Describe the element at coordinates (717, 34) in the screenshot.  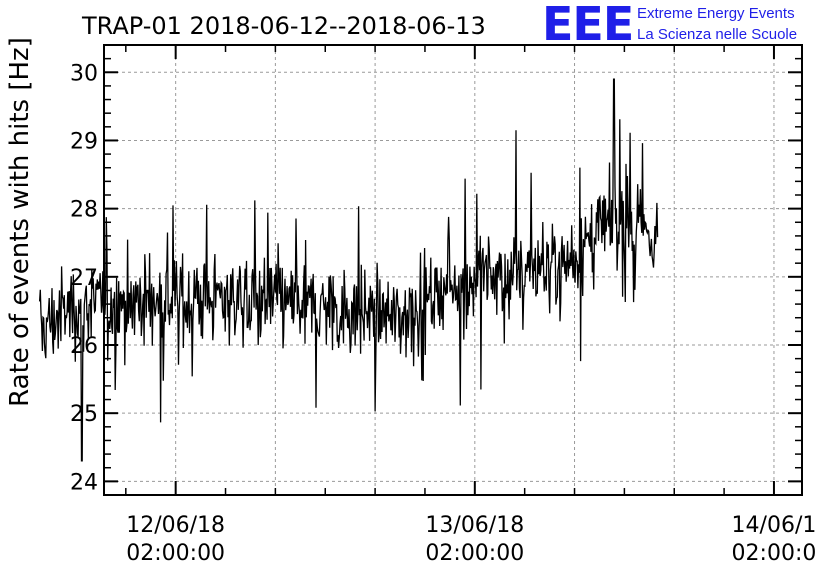
I see `eee-logo-line2: La Scienza nelle Scuole` at that location.